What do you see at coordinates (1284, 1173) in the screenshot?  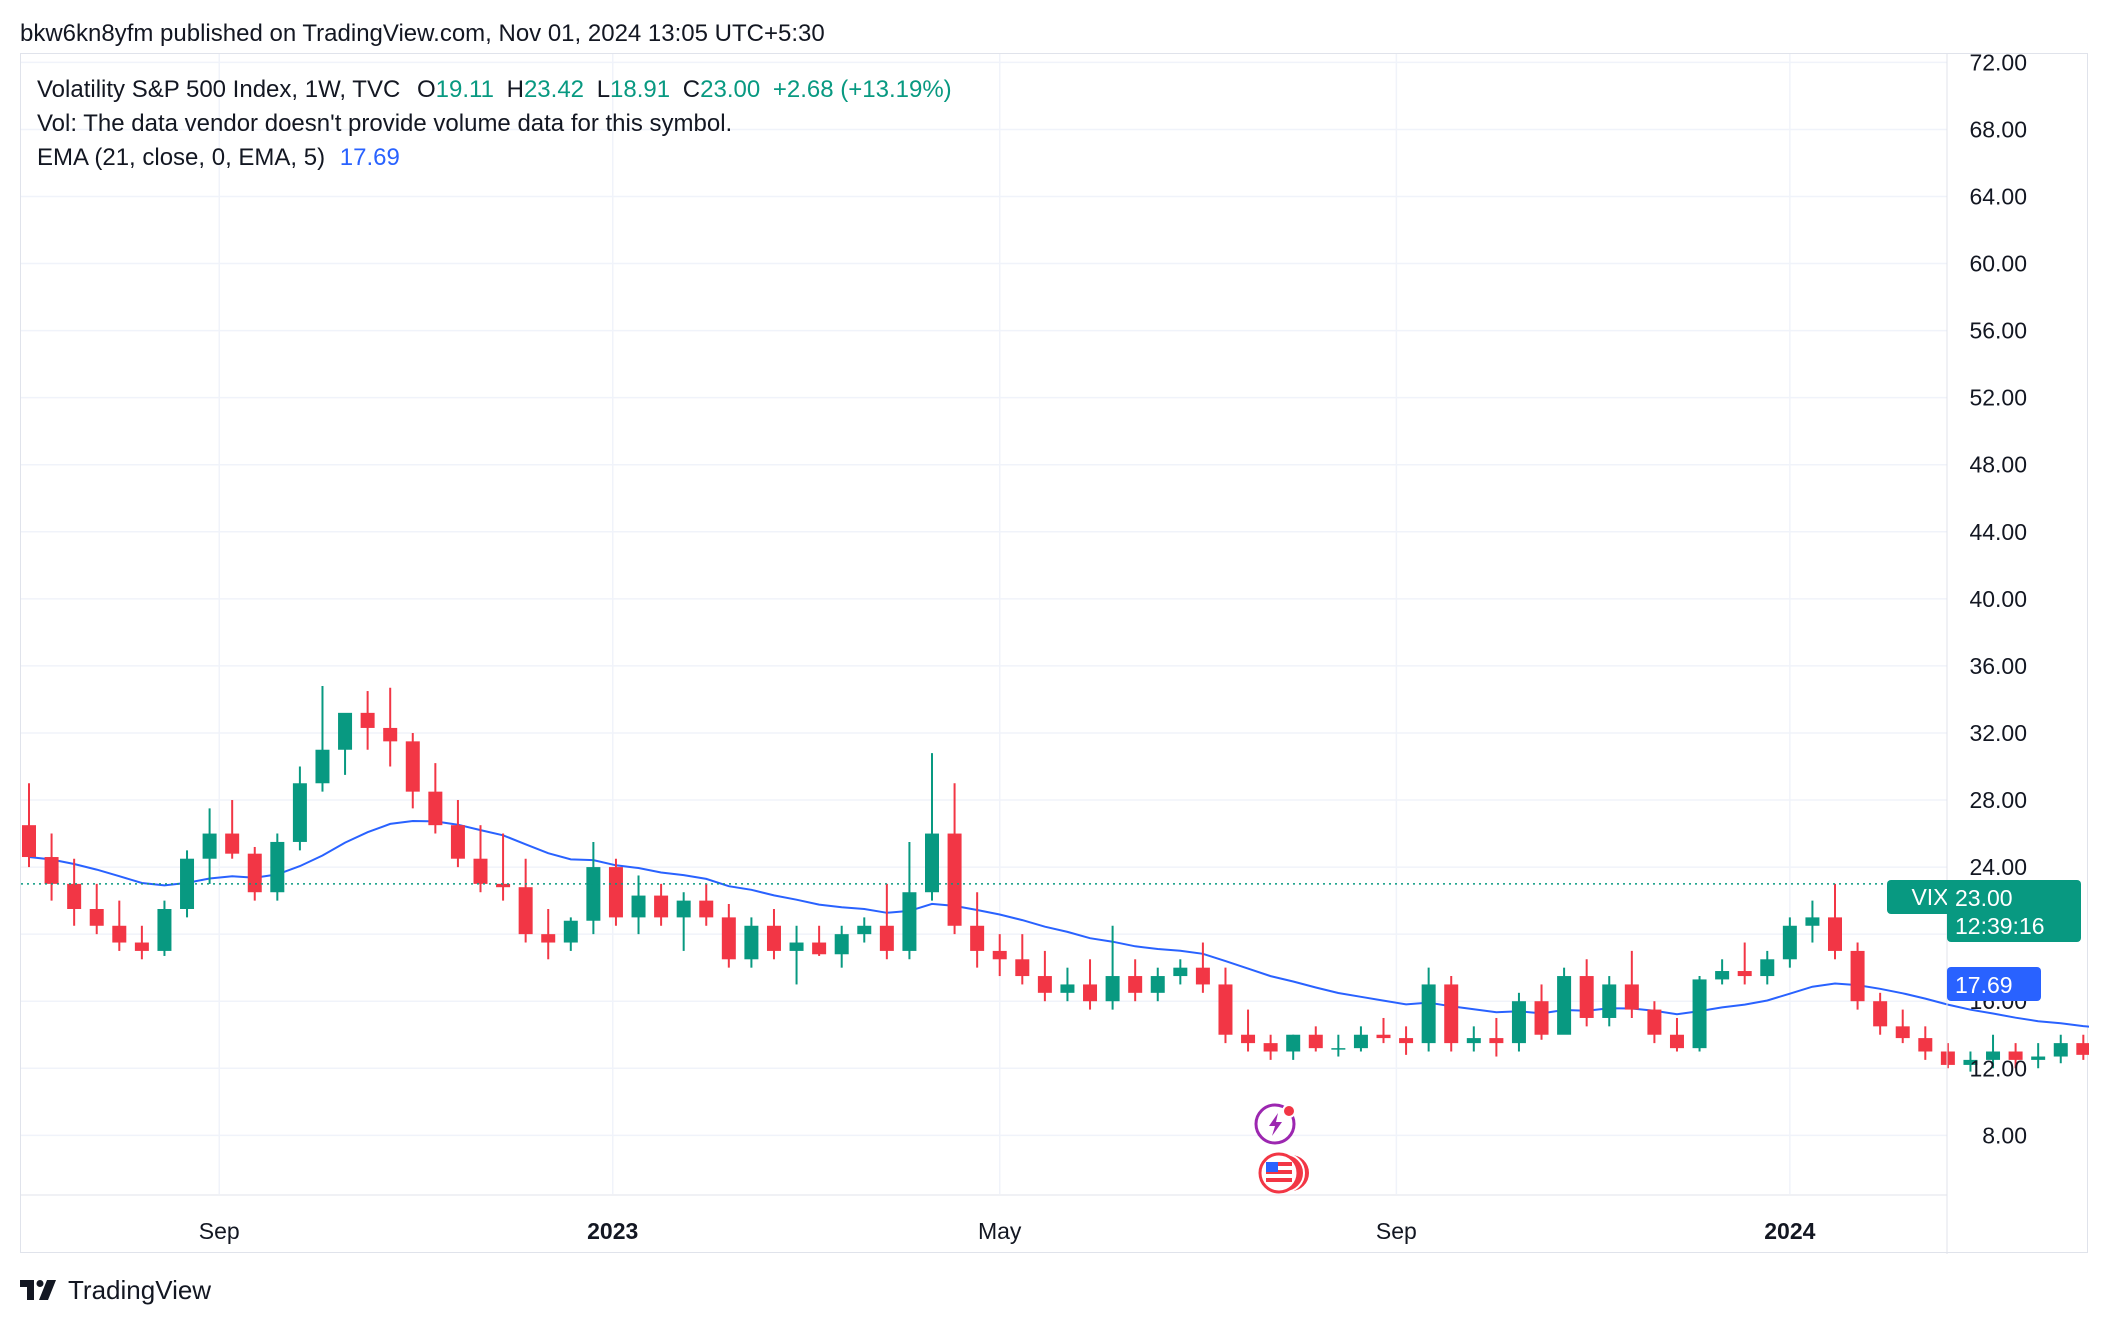 I see `us-flag-economic-event-icon` at bounding box center [1284, 1173].